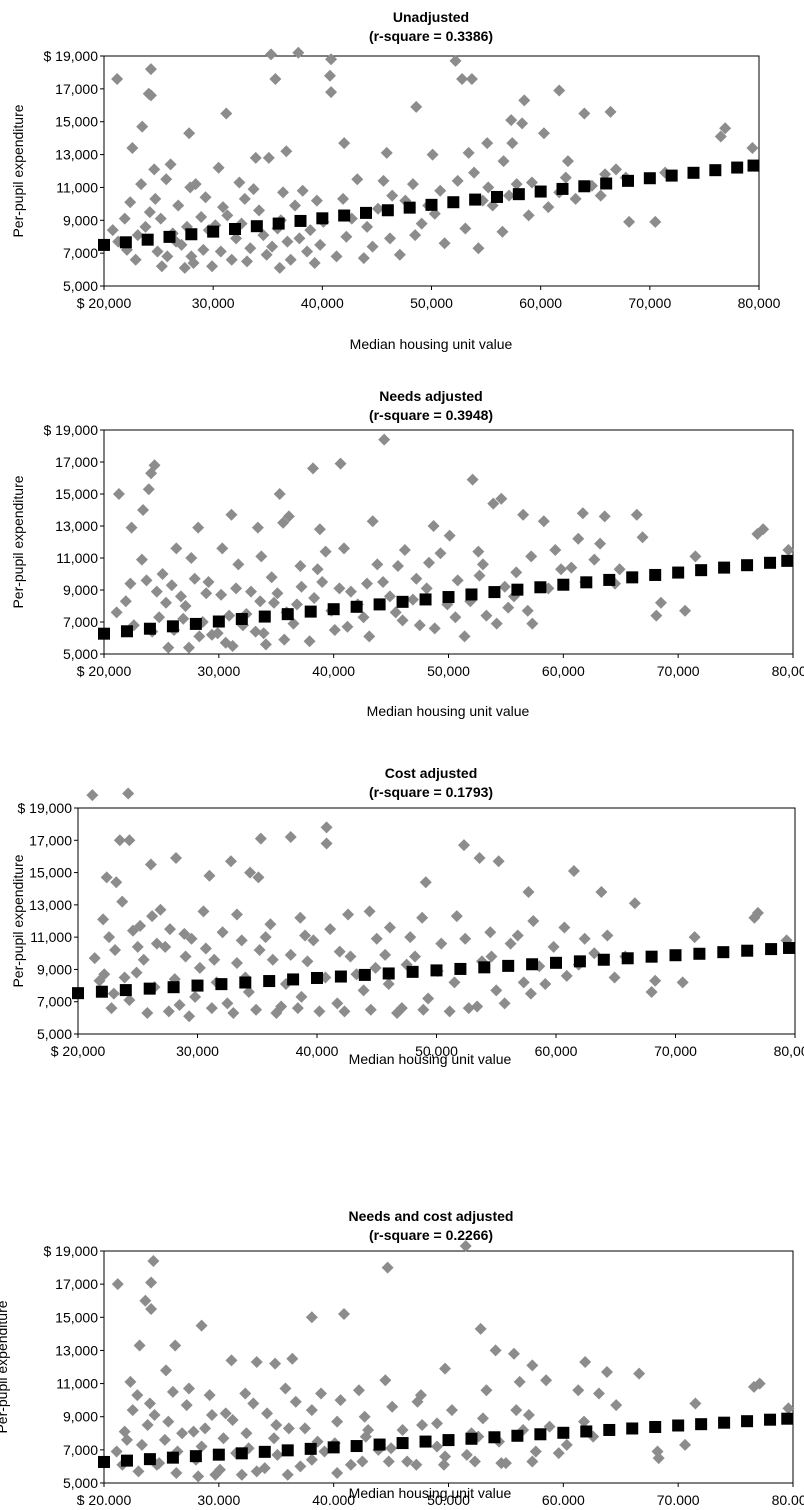 The height and width of the screenshot is (1510, 804). What do you see at coordinates (80, 1417) in the screenshot?
I see `y-tick-label: 9,000` at bounding box center [80, 1417].